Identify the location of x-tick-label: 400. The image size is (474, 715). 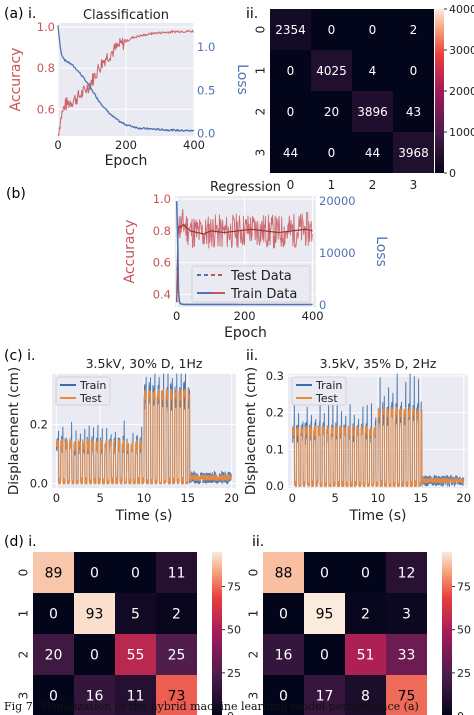
(194, 145).